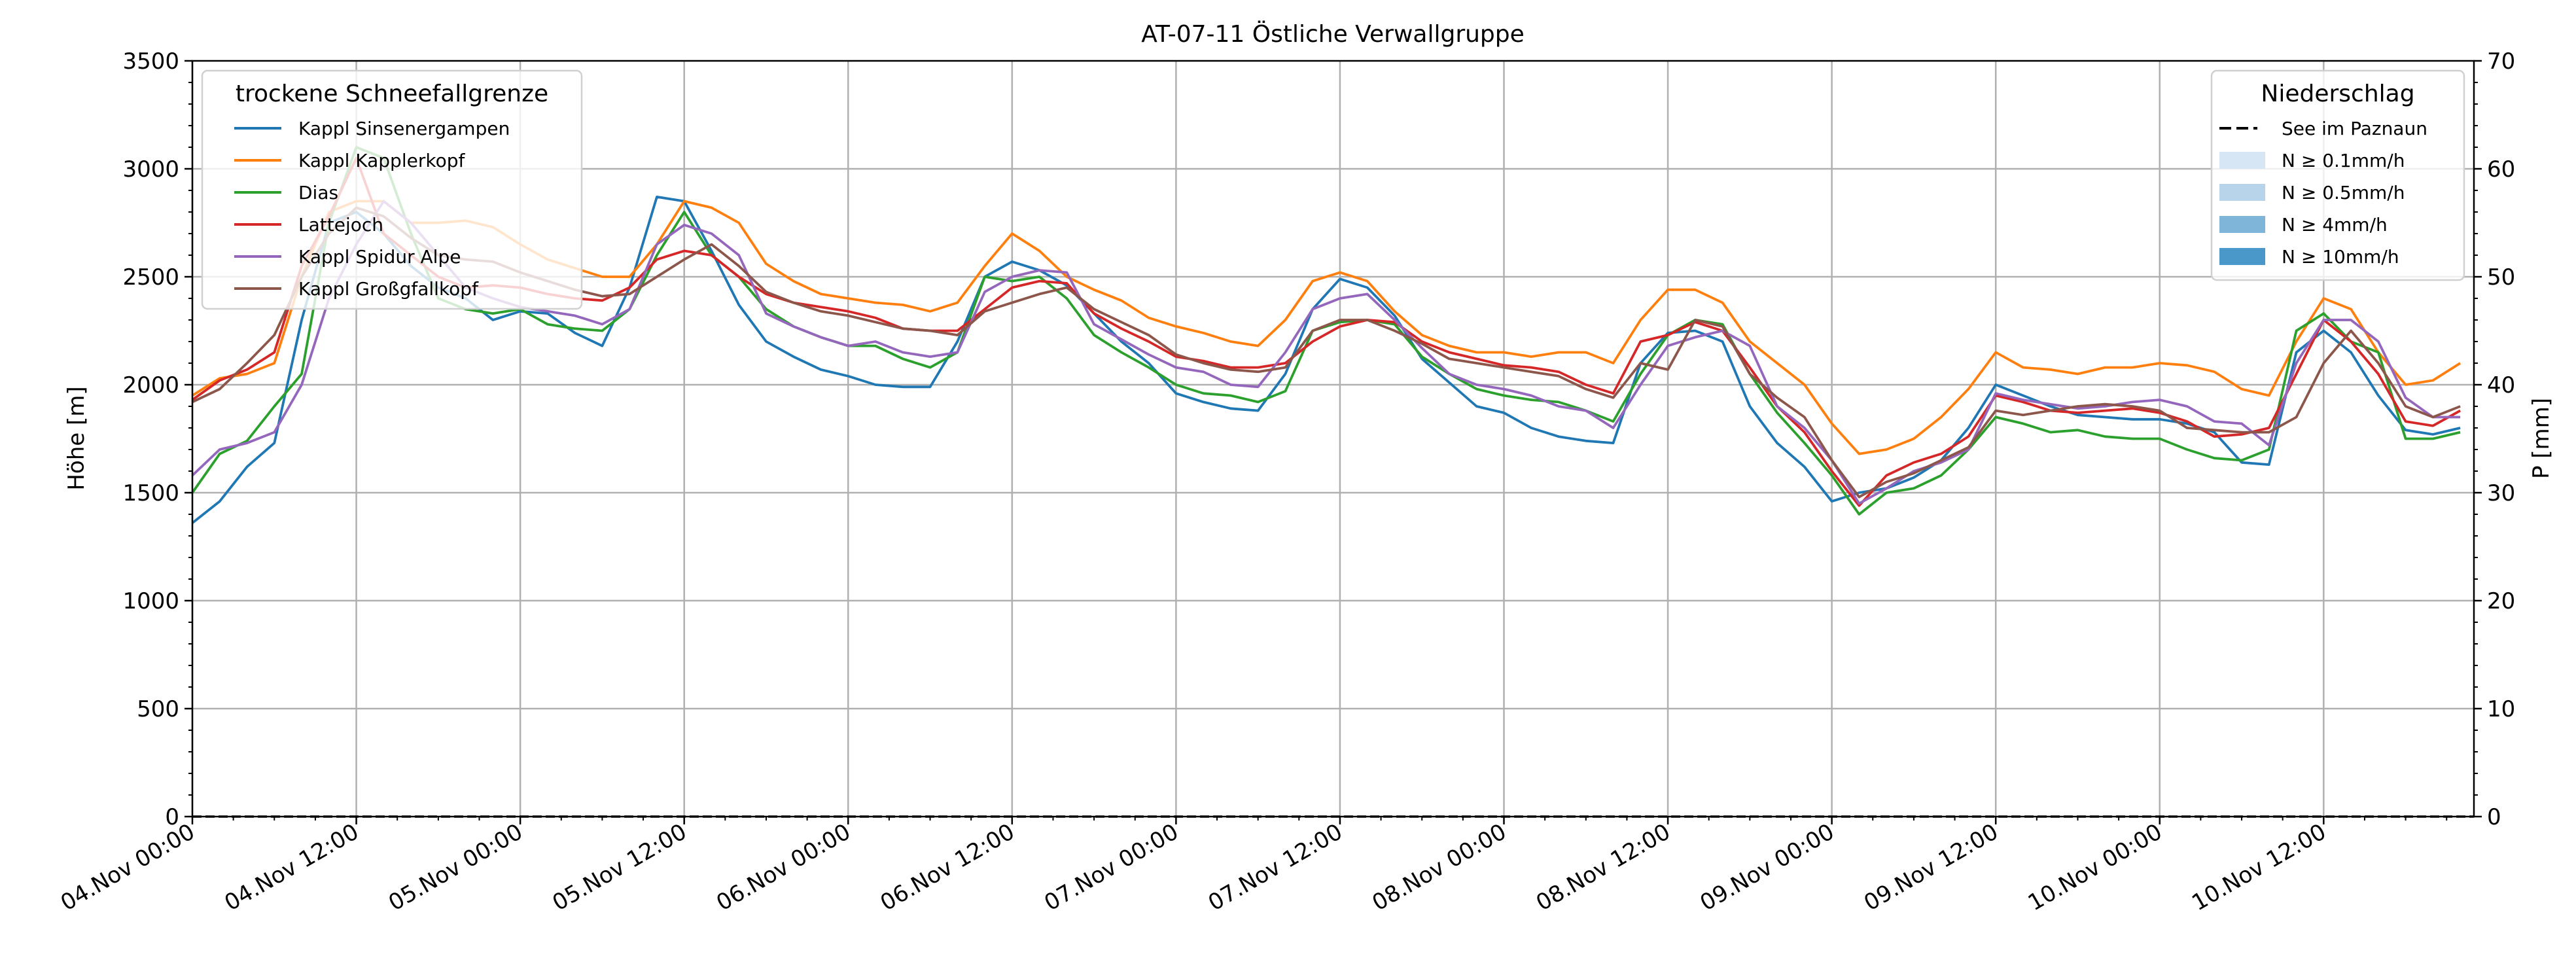 The height and width of the screenshot is (971, 2576). Describe the element at coordinates (172, 817) in the screenshot. I see `y-tick-label: 0` at that location.